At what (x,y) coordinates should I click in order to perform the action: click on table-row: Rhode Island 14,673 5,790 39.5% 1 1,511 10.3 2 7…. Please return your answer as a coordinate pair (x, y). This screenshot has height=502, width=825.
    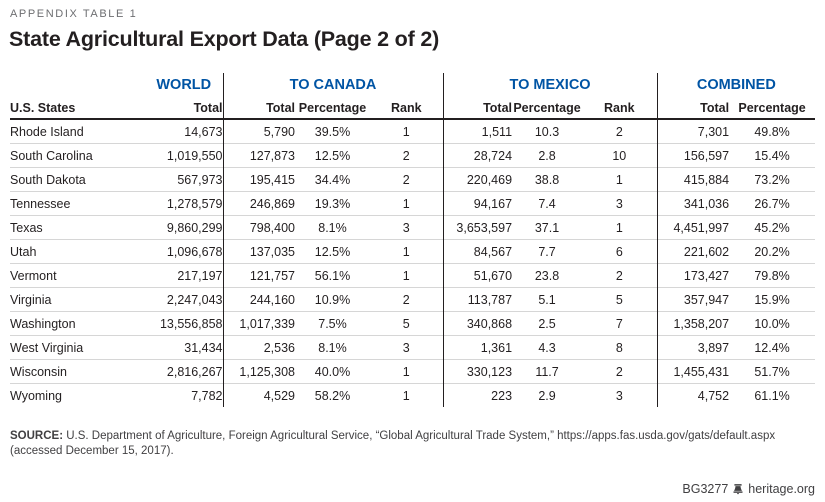
    Looking at the image, I should click on (413, 131).